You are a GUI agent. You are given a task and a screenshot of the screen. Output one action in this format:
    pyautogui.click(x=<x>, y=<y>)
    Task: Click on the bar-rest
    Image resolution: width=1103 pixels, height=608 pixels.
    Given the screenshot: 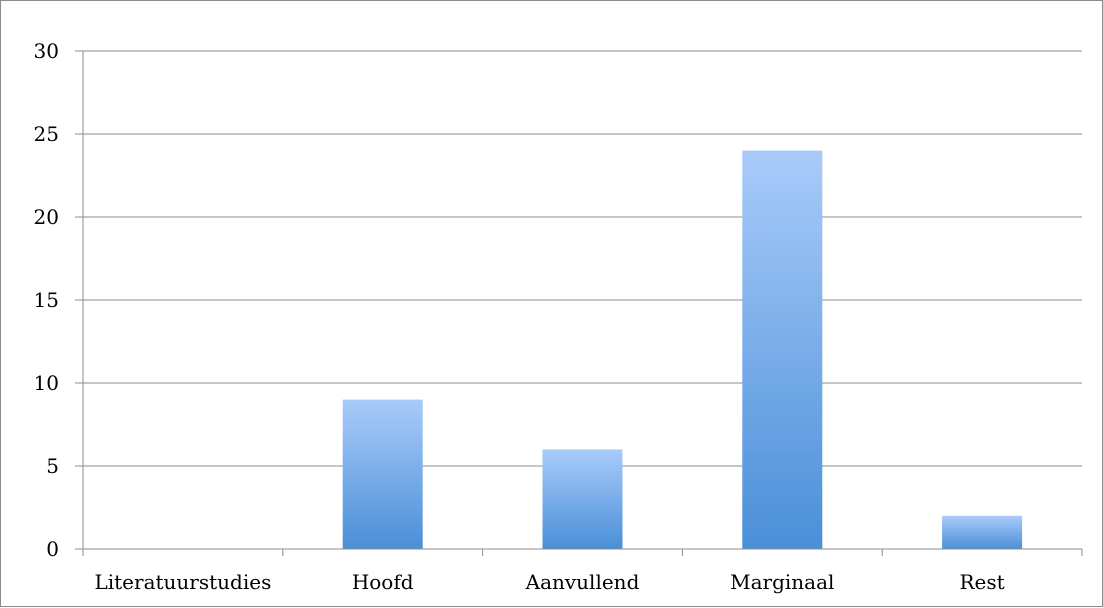 What is the action you would take?
    pyautogui.click(x=982, y=532)
    